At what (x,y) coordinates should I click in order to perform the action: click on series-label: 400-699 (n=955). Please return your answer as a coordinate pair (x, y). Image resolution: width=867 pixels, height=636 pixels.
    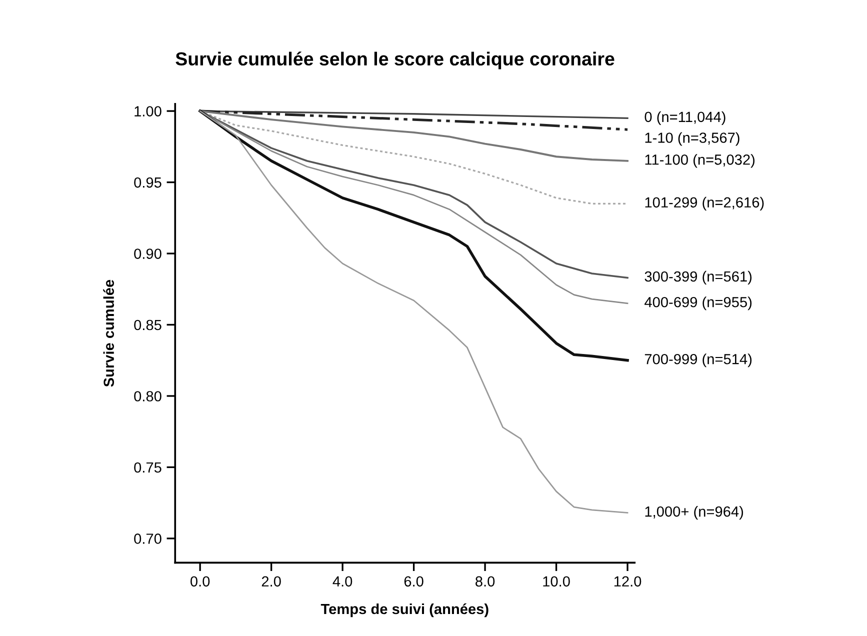
    Looking at the image, I should click on (698, 303).